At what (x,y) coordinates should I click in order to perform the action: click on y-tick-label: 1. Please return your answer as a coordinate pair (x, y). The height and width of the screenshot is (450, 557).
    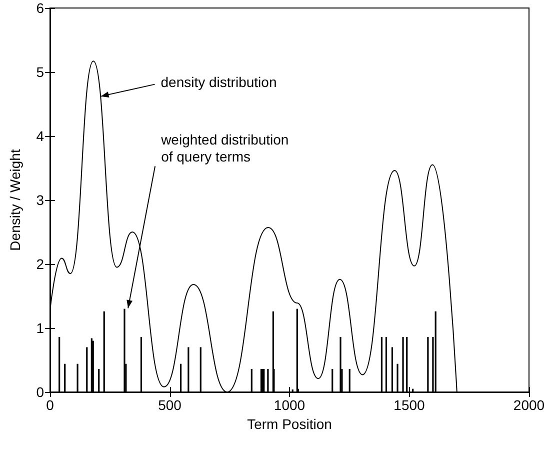
    Looking at the image, I should click on (40, 328).